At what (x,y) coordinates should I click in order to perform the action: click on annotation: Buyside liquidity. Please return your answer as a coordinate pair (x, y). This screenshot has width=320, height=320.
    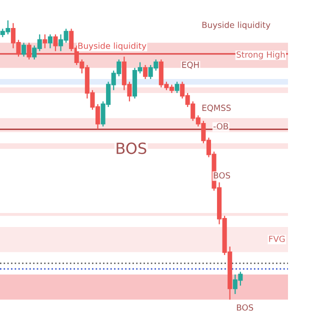
    Looking at the image, I should click on (236, 26).